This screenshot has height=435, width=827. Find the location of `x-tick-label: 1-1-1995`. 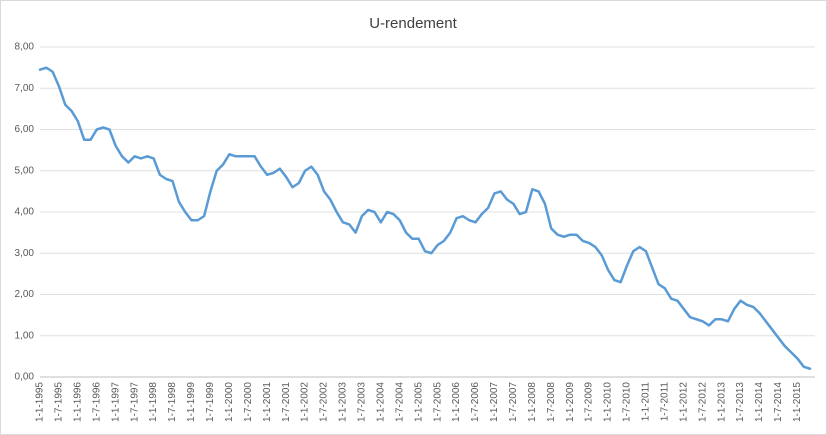

x-tick-label: 1-1-1995 is located at coordinates (40, 402).